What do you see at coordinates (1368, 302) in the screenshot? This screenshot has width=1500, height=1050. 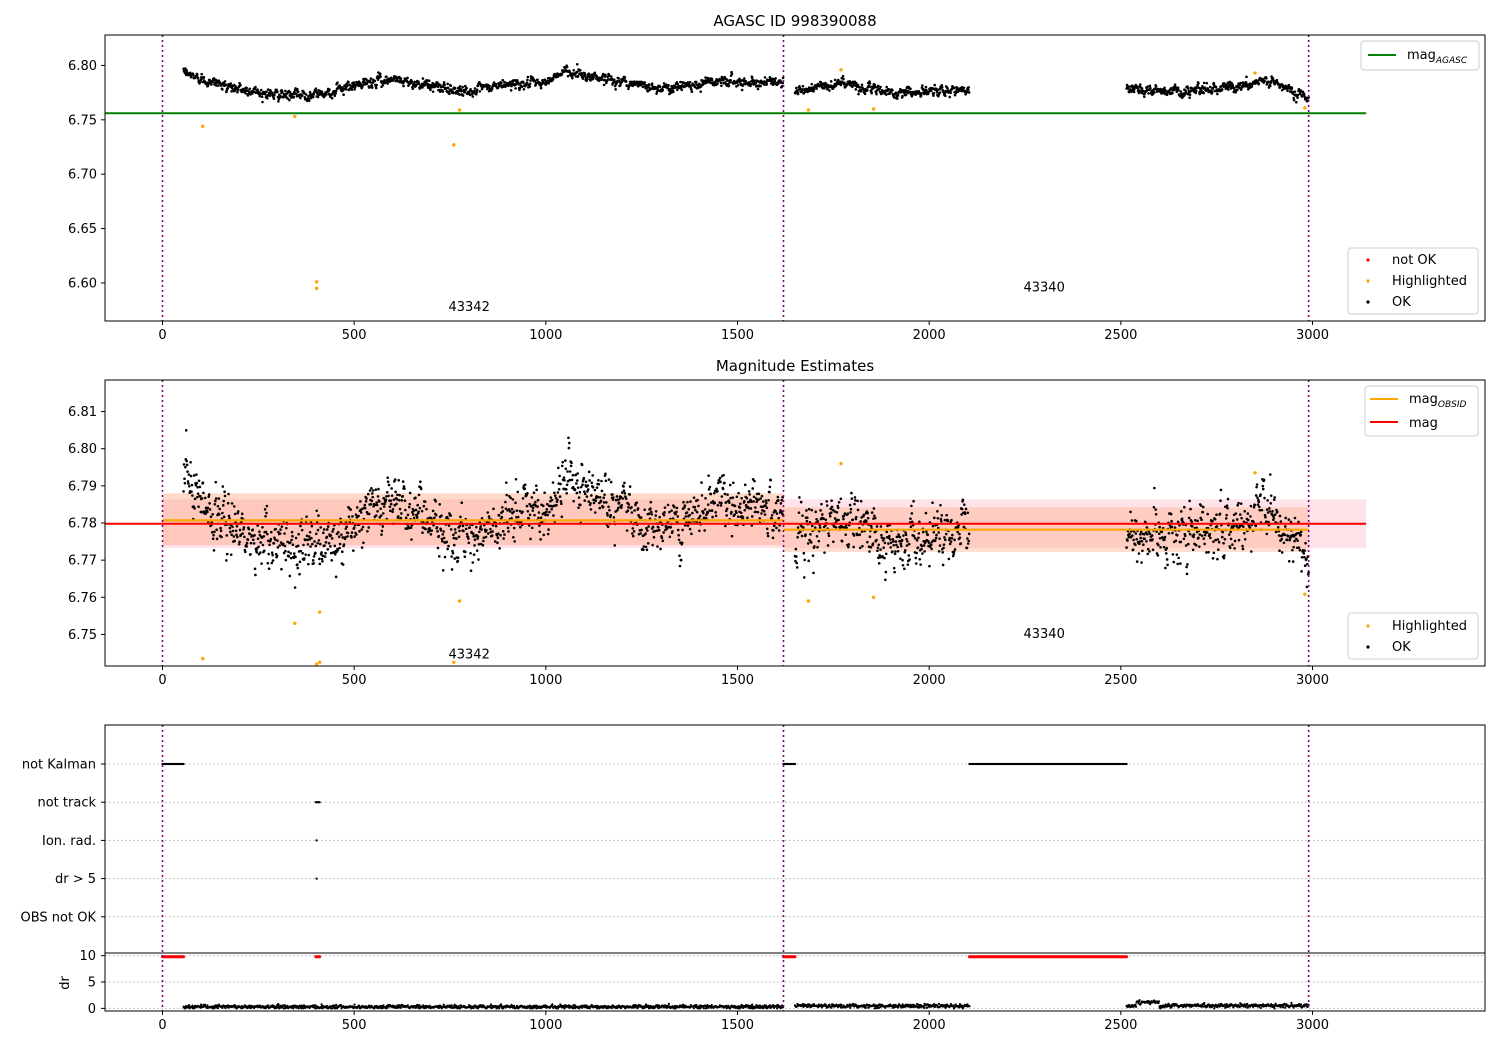 I see `legend-marker-ok` at bounding box center [1368, 302].